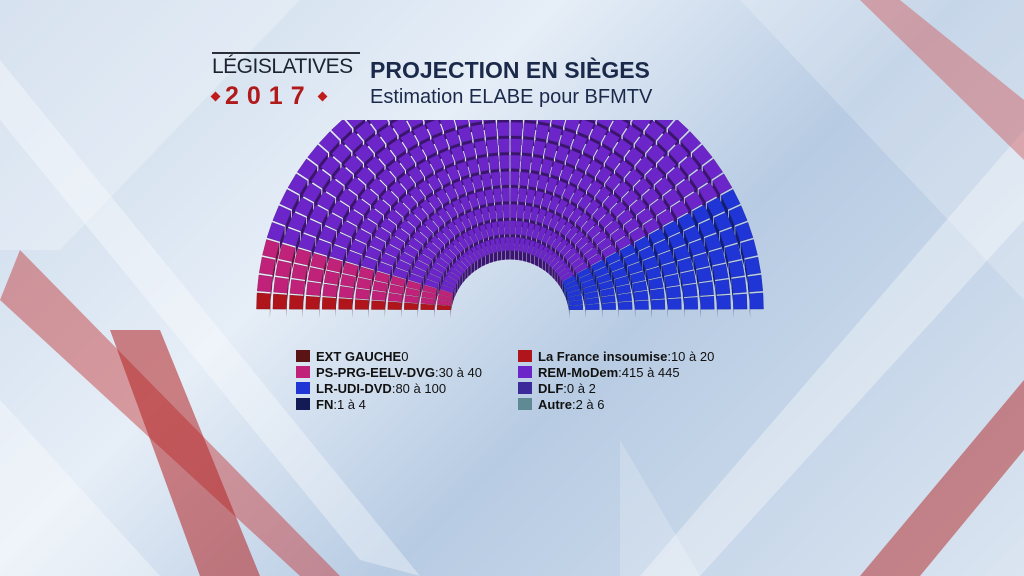 The width and height of the screenshot is (1024, 576). What do you see at coordinates (510, 70) in the screenshot?
I see `chart-title: PROJECTION EN SIÈGES` at bounding box center [510, 70].